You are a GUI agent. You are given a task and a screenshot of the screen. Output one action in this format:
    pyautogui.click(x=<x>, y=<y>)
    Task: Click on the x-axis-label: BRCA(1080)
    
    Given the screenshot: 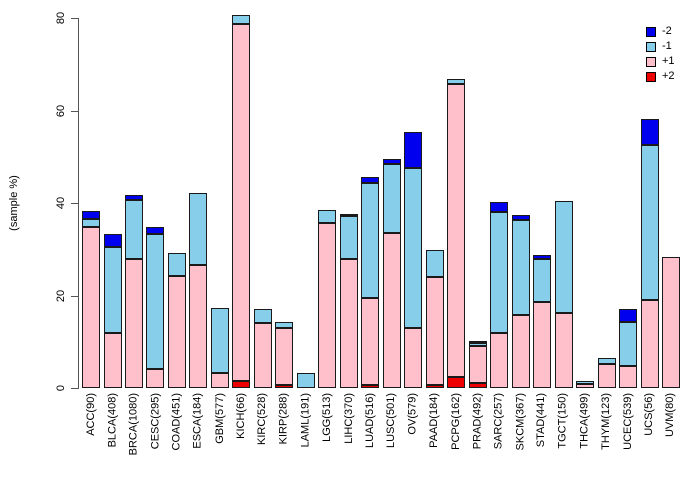 What is the action you would take?
    pyautogui.click(x=133, y=424)
    